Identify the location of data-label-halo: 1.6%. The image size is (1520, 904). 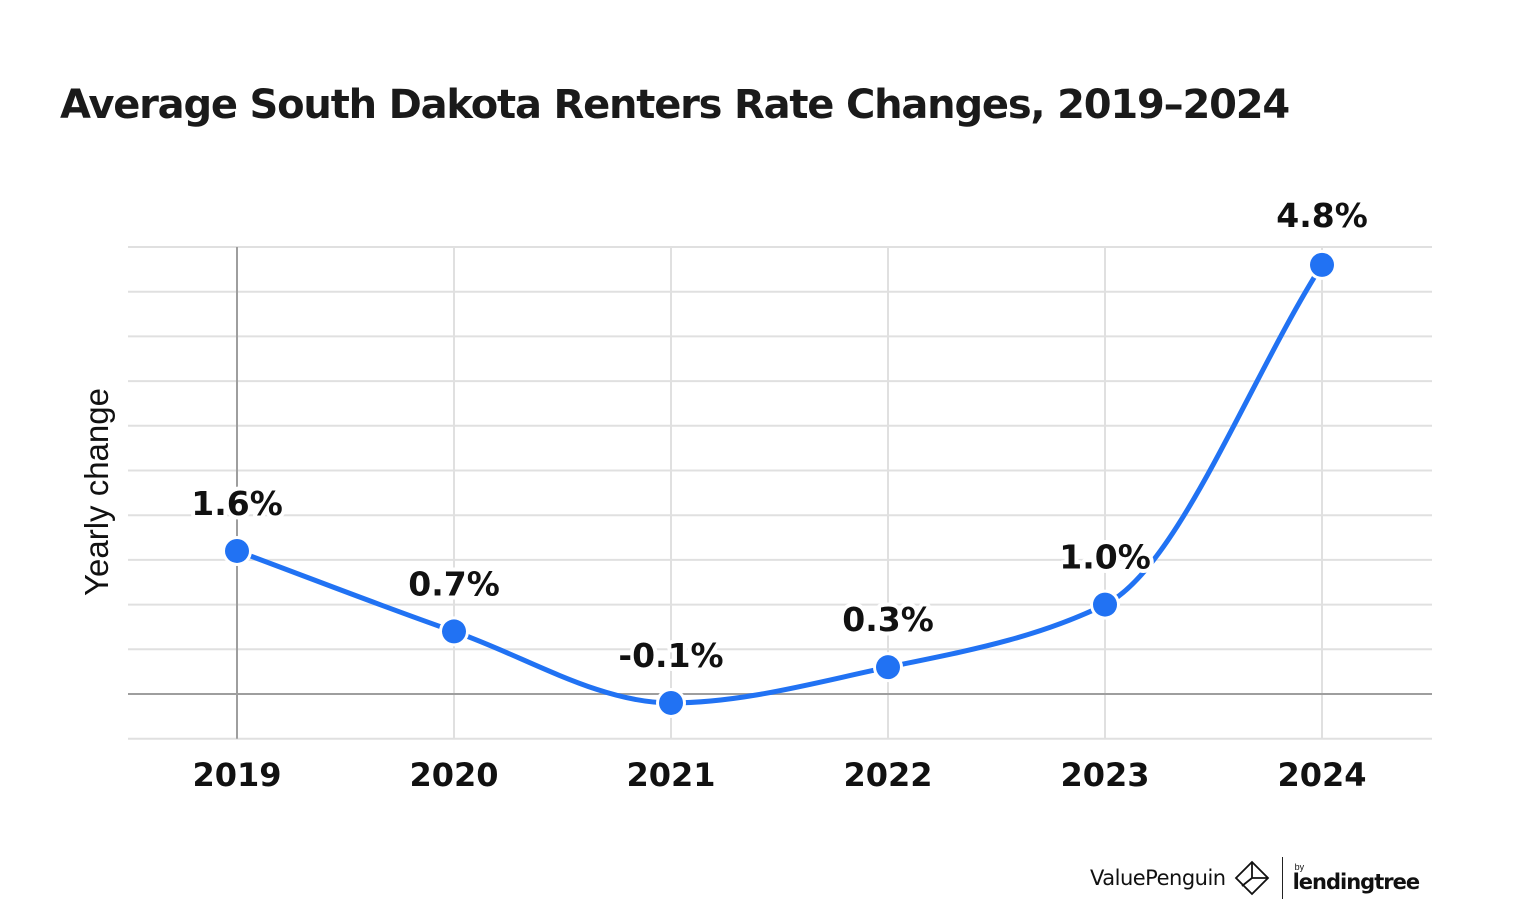
(237, 503).